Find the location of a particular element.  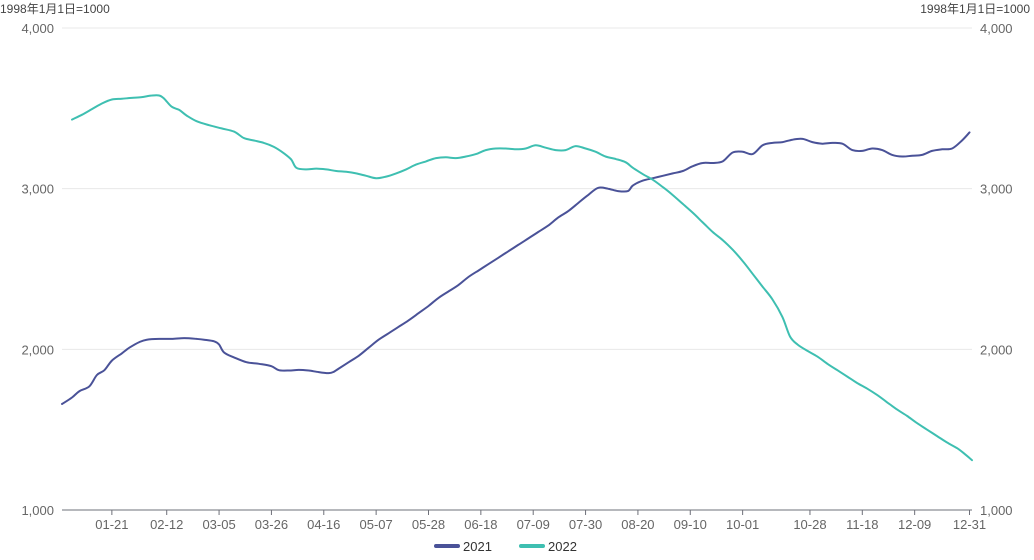

x-tick-label: 01-21 is located at coordinates (111, 524).